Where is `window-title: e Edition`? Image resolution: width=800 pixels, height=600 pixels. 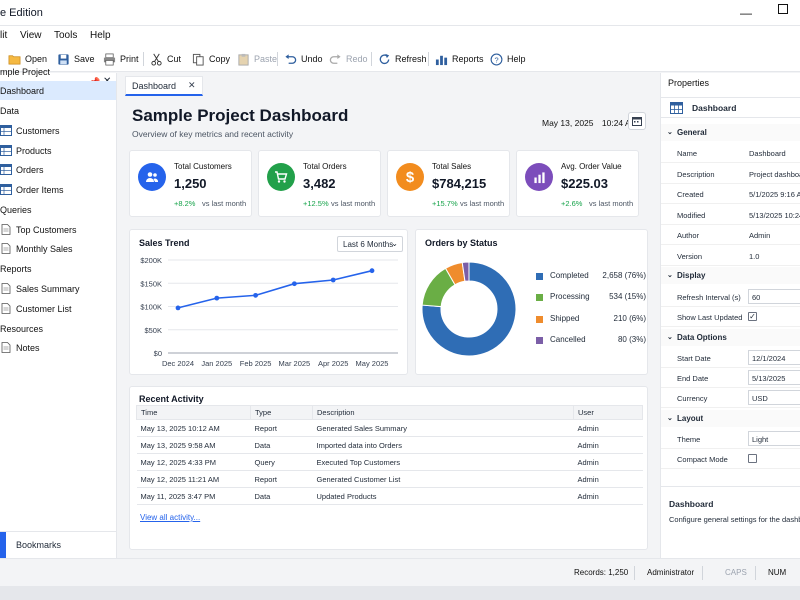 window-title: e Edition is located at coordinates (21, 13).